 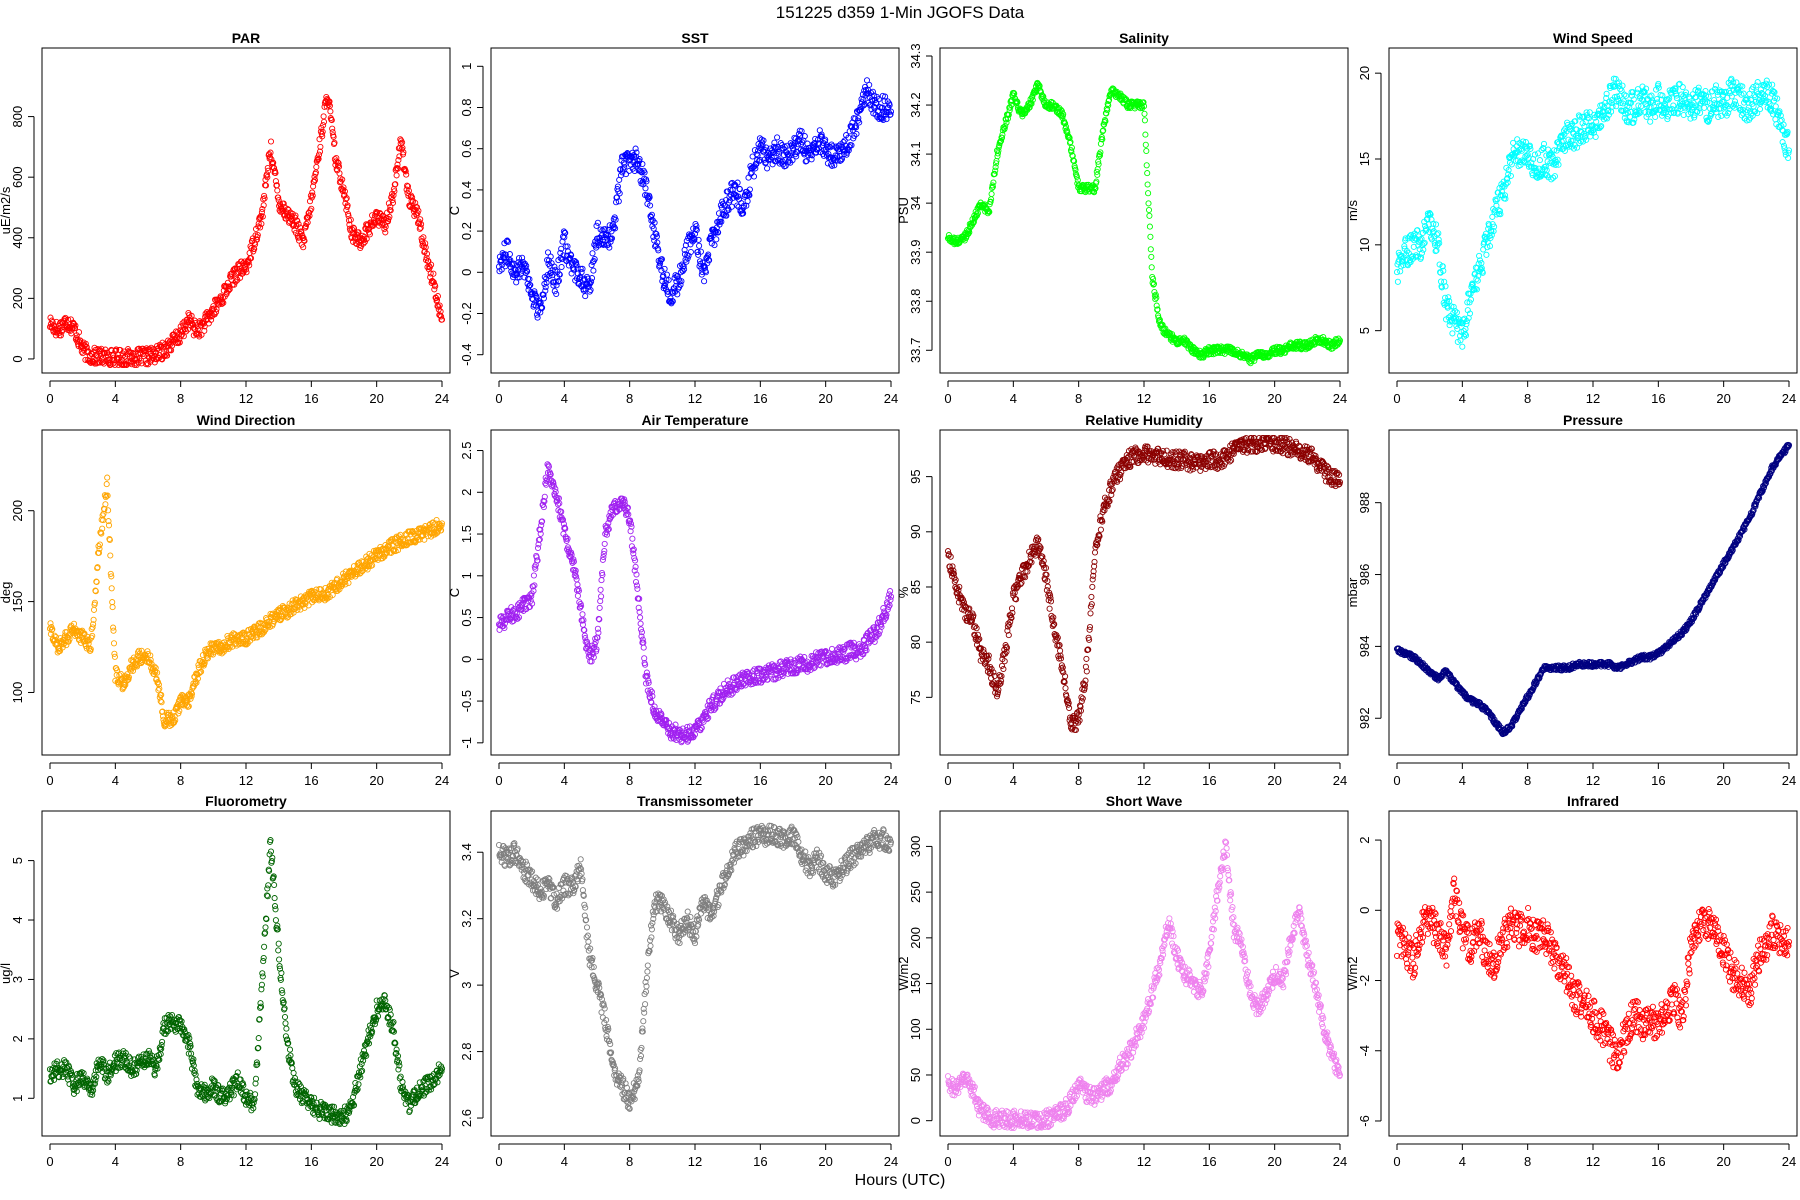 I want to click on y-tick-label: 1.5, so click(x=466, y=534).